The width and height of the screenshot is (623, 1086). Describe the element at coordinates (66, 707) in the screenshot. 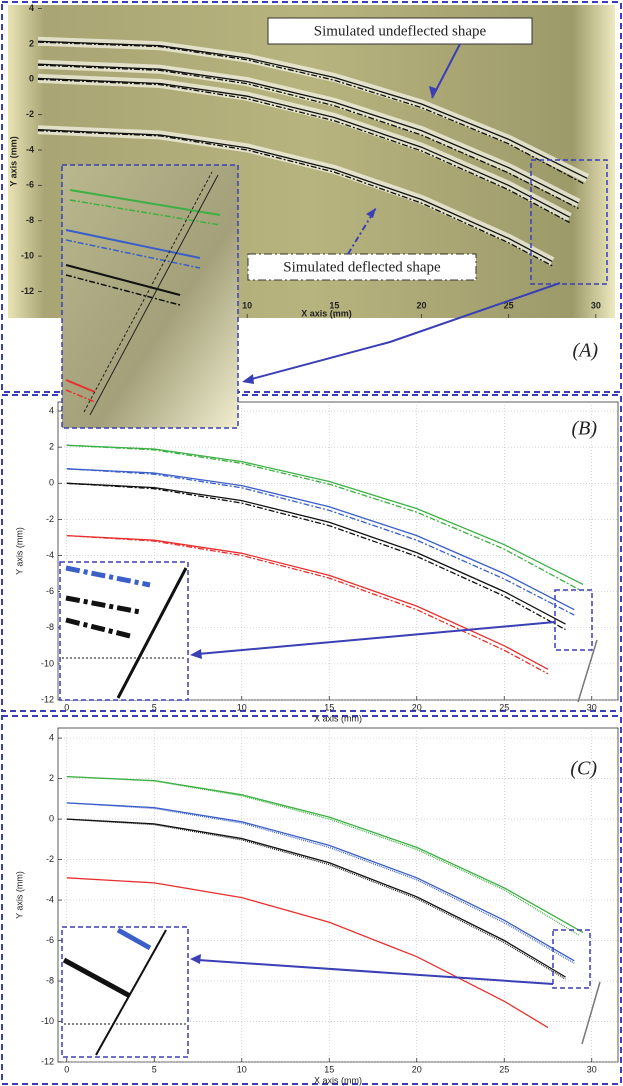

I see `x-tick-label: 0` at that location.